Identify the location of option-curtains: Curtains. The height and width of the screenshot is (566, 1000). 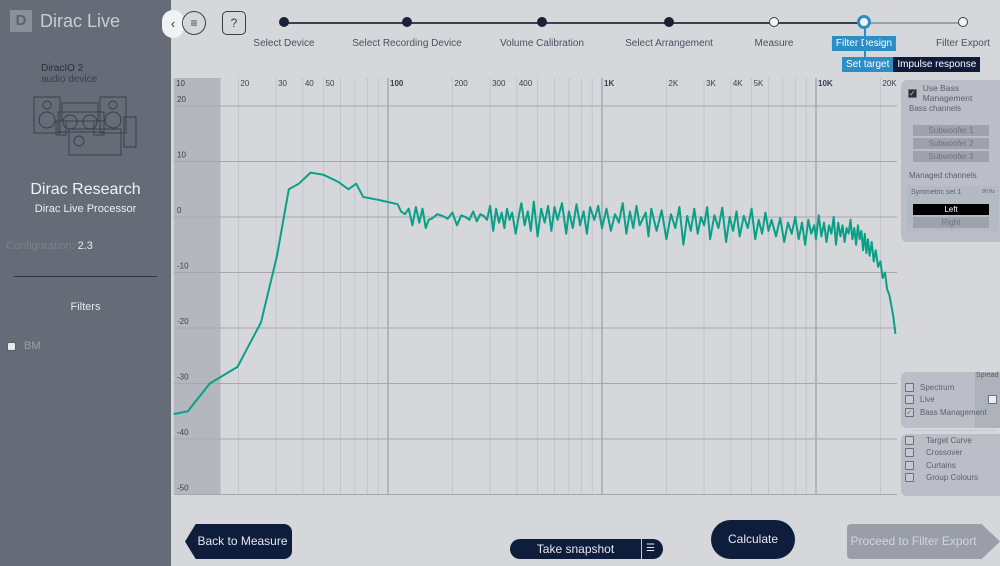
(950, 465).